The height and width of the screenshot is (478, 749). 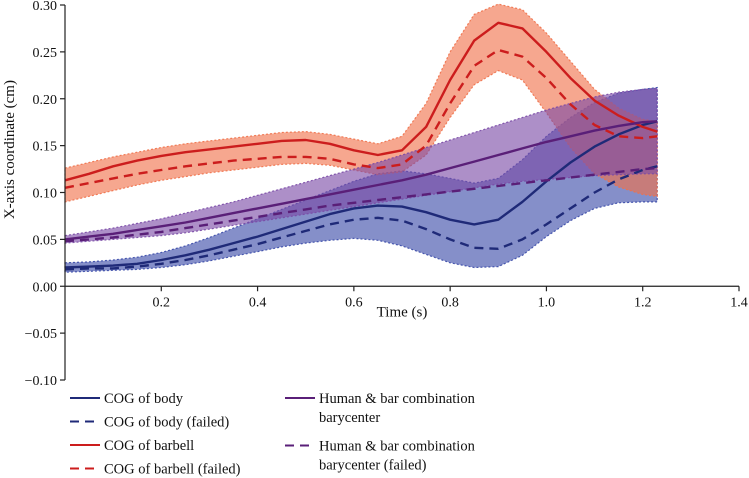 I want to click on y-tick-label: 0.15, so click(x=45, y=147).